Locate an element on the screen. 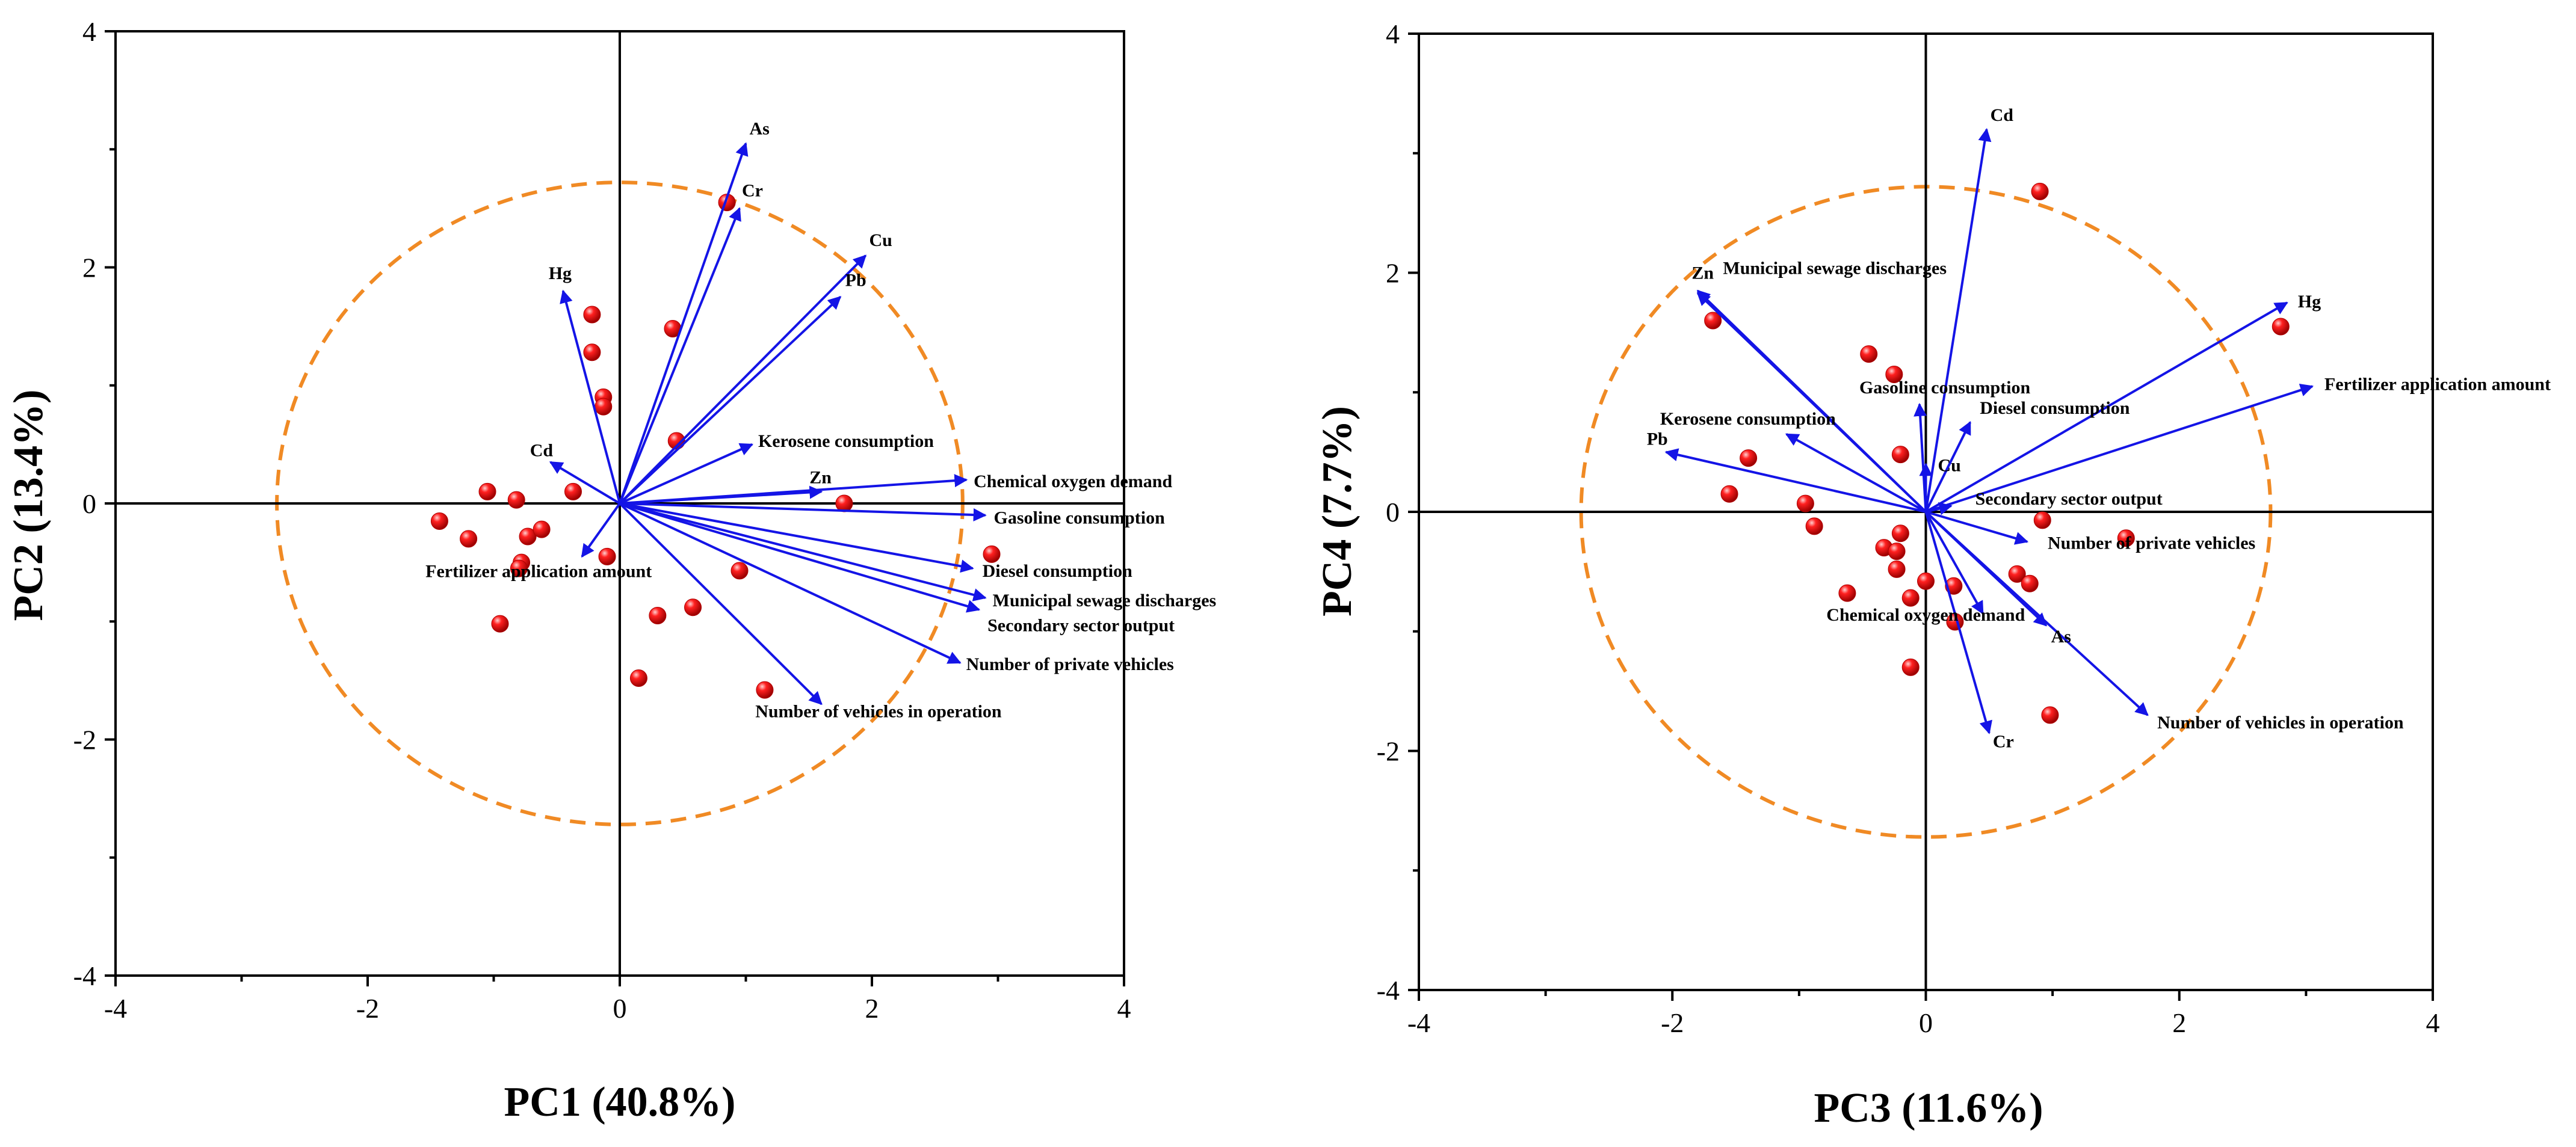  y-axis-title: PC2 (13.4%) is located at coordinates (28, 505).